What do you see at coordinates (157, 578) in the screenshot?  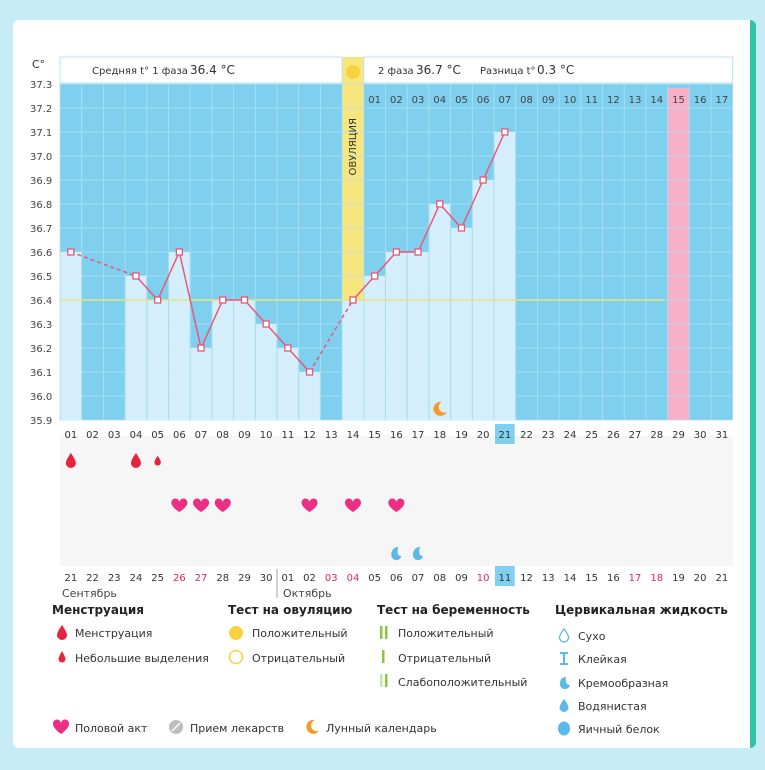 I see `date-label: 25` at bounding box center [157, 578].